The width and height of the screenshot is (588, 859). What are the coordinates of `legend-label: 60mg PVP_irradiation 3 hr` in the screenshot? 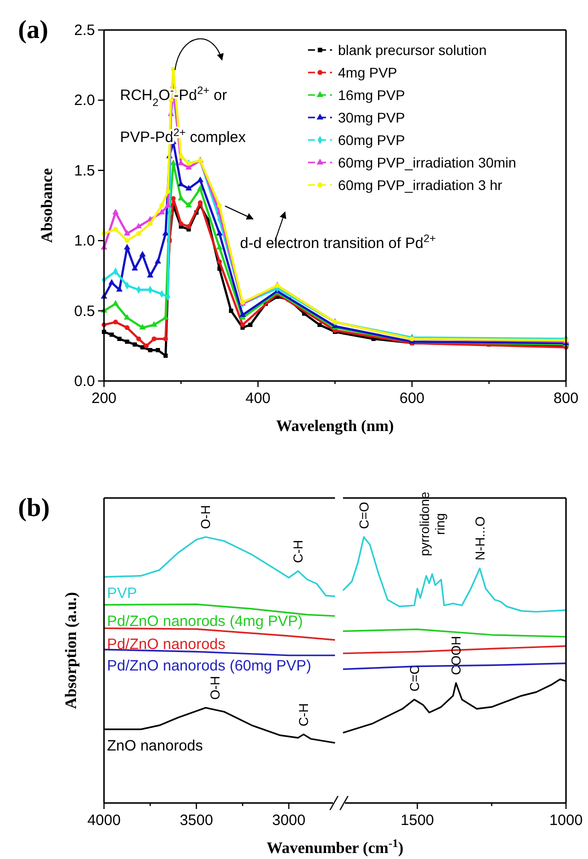 It's located at (420, 185).